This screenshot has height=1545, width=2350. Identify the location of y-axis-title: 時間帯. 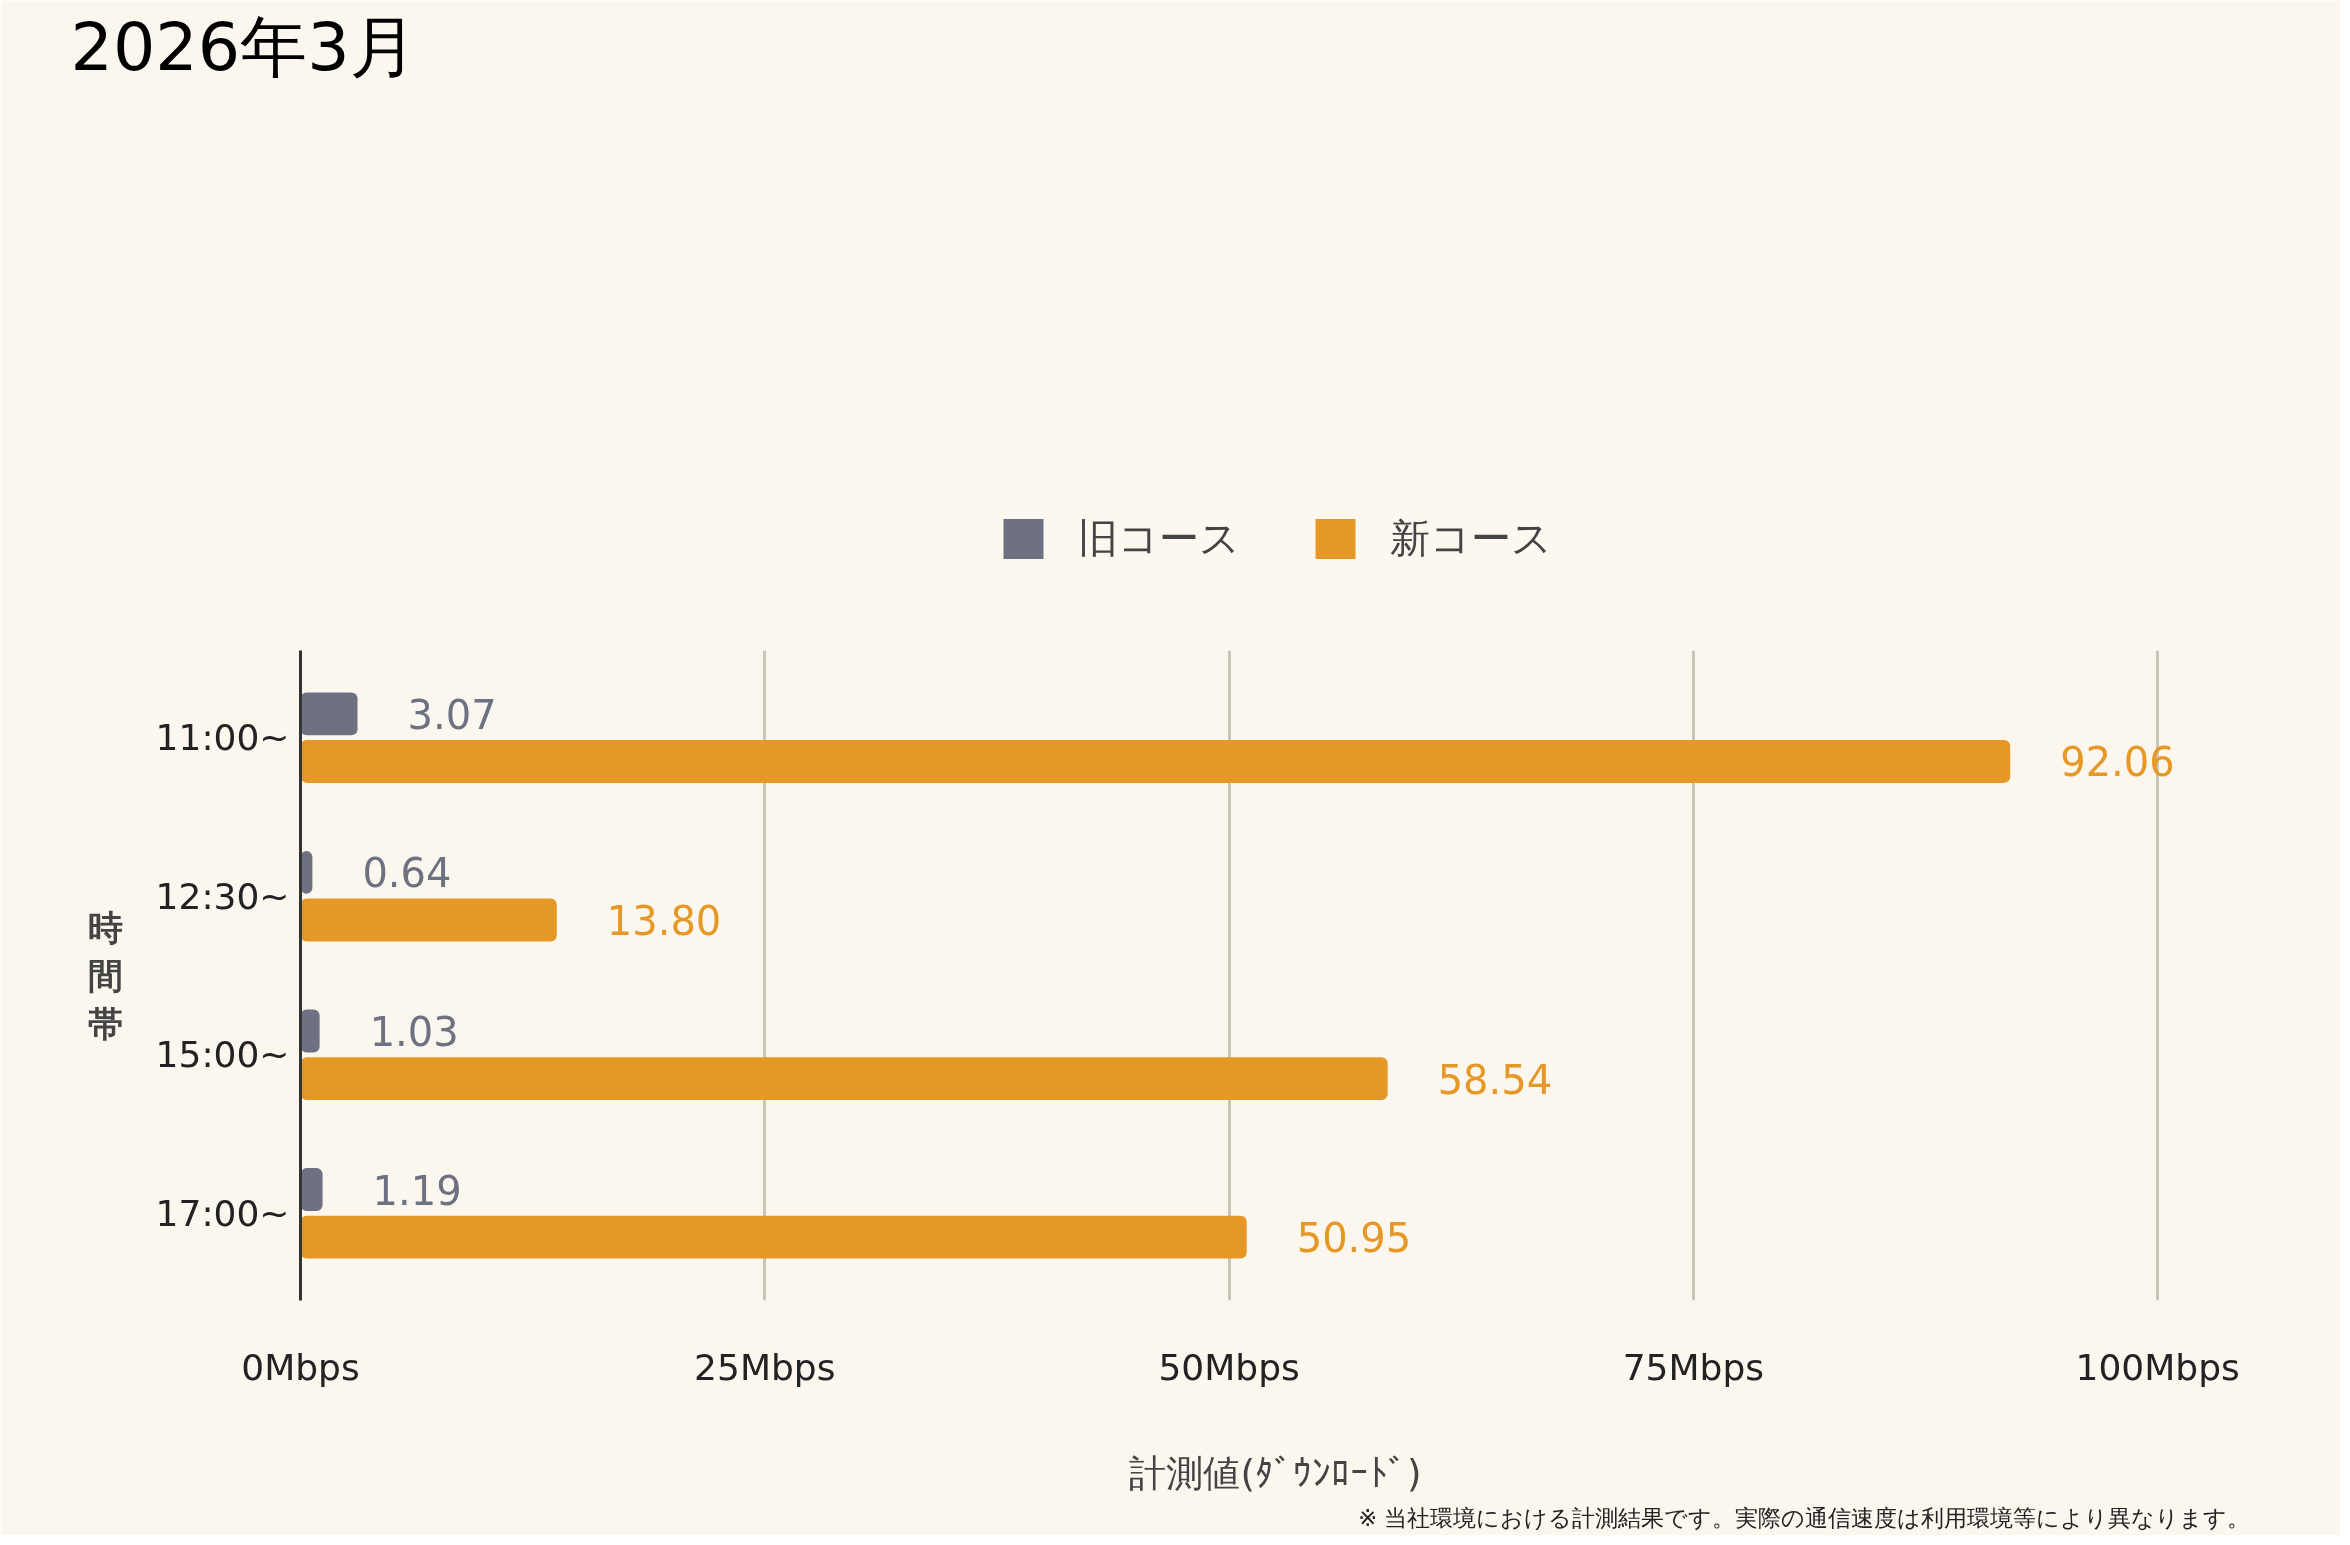
(105, 975).